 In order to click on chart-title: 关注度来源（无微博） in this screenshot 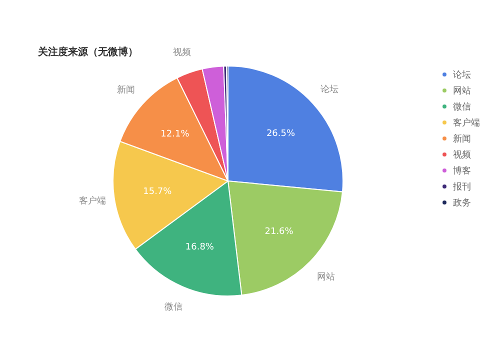, I will do `click(87, 52)`.